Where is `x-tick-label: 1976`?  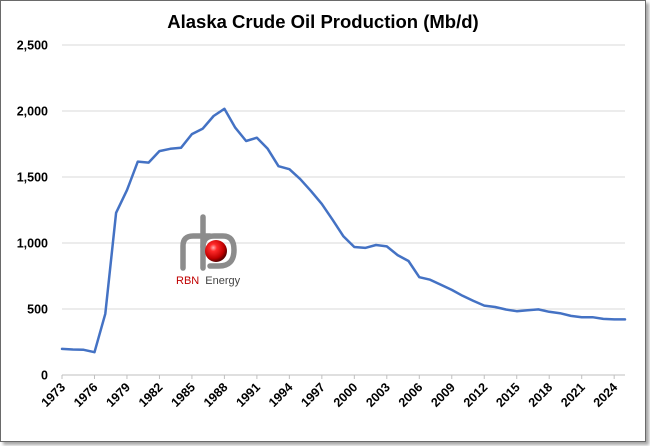 x-tick-label: 1976 is located at coordinates (86, 395).